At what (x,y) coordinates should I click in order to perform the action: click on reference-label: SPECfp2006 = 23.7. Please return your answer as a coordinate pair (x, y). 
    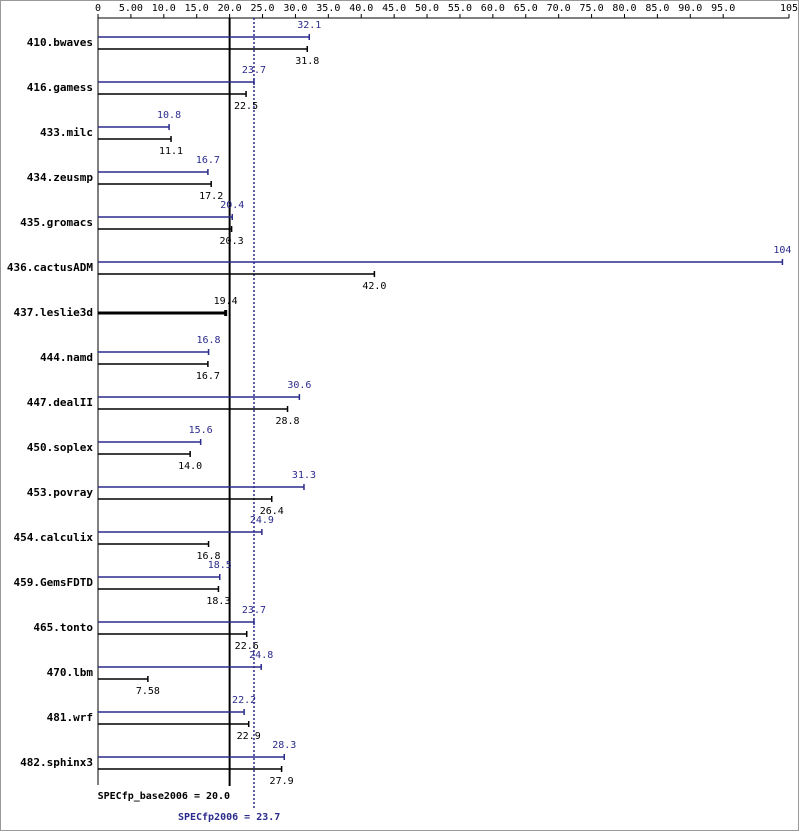
    Looking at the image, I should click on (229, 817).